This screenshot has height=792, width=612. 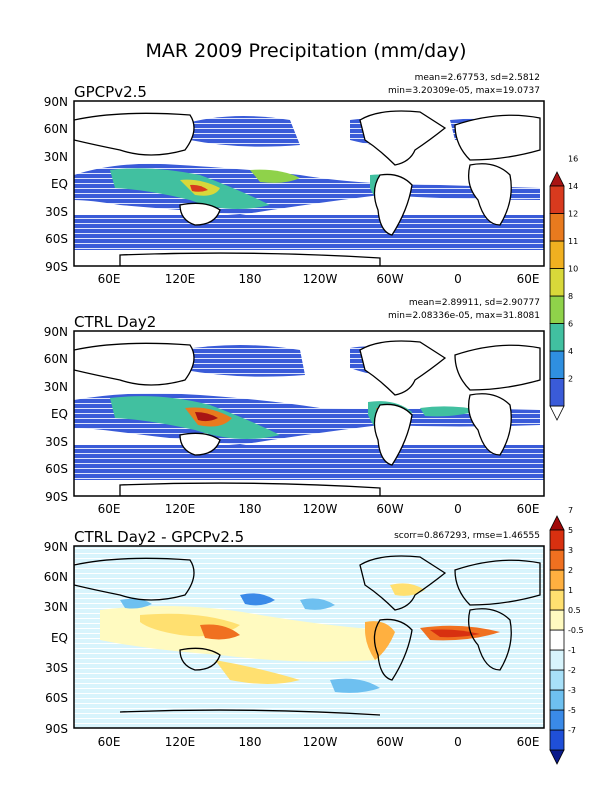 I want to click on colorbar-precip: 2 4 6 8 10 11 12 14 16, so click(x=563, y=288).